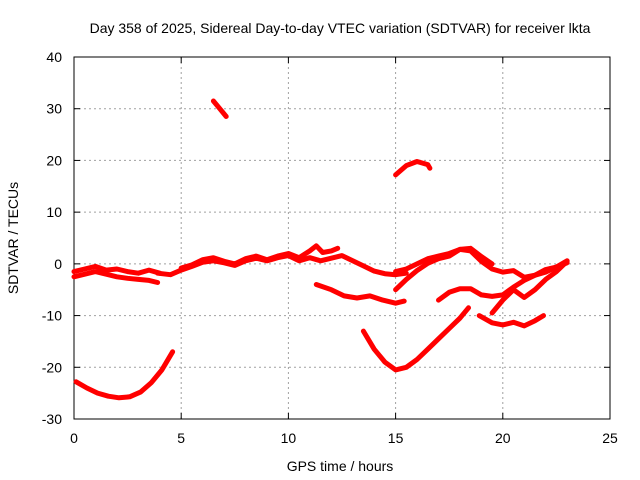 The image size is (640, 480). I want to click on x-tick-label: 10, so click(289, 438).